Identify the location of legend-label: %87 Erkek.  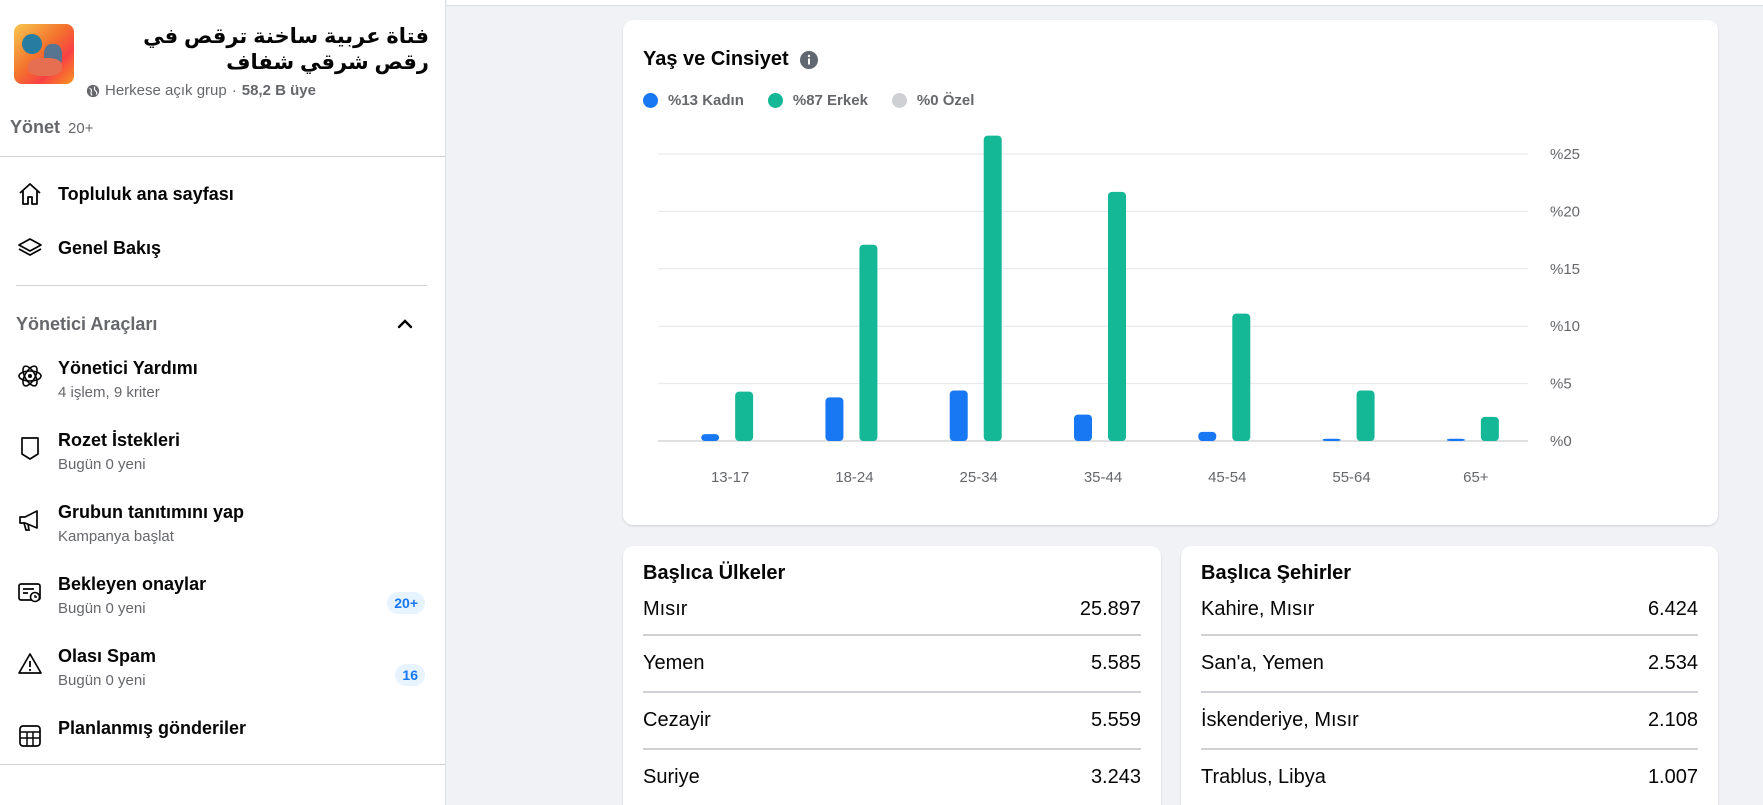
(830, 100).